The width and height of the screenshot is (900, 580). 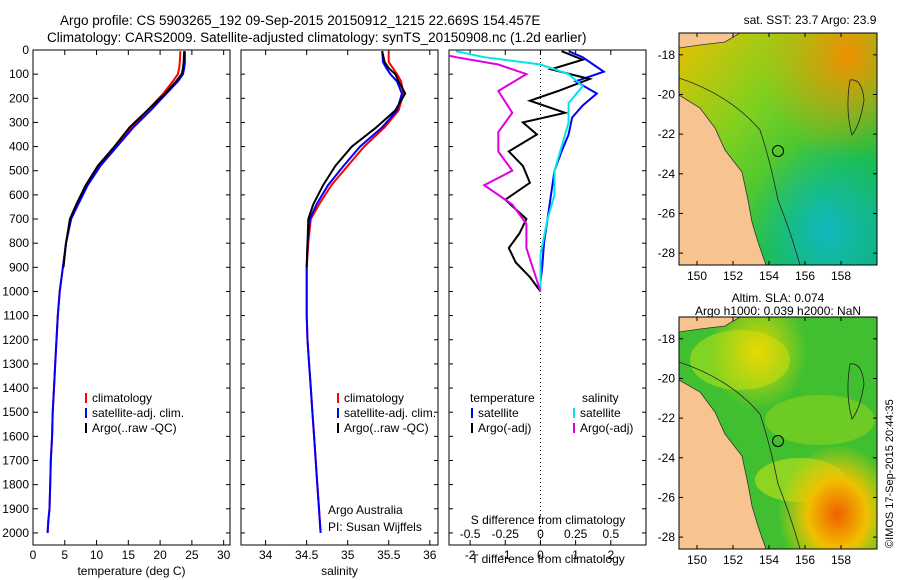 What do you see at coordinates (710, 325) in the screenshot?
I see `sla-land-north` at bounding box center [710, 325].